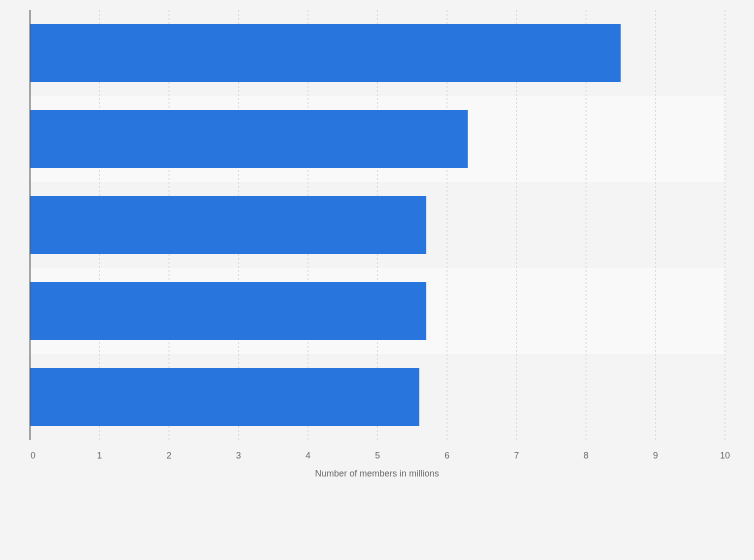  I want to click on x-tick-label: 6, so click(446, 455).